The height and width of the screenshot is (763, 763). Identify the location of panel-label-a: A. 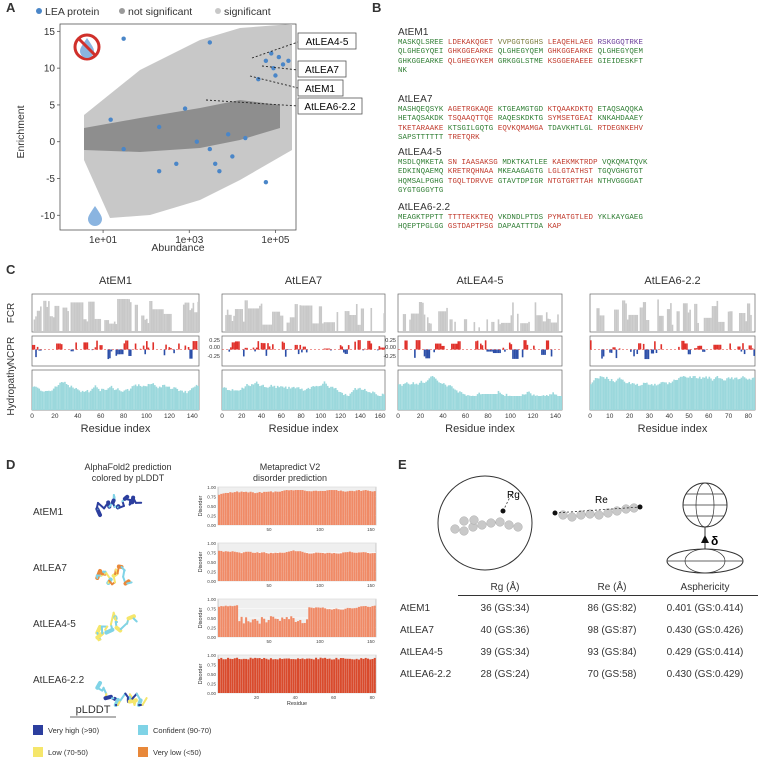
(11, 7).